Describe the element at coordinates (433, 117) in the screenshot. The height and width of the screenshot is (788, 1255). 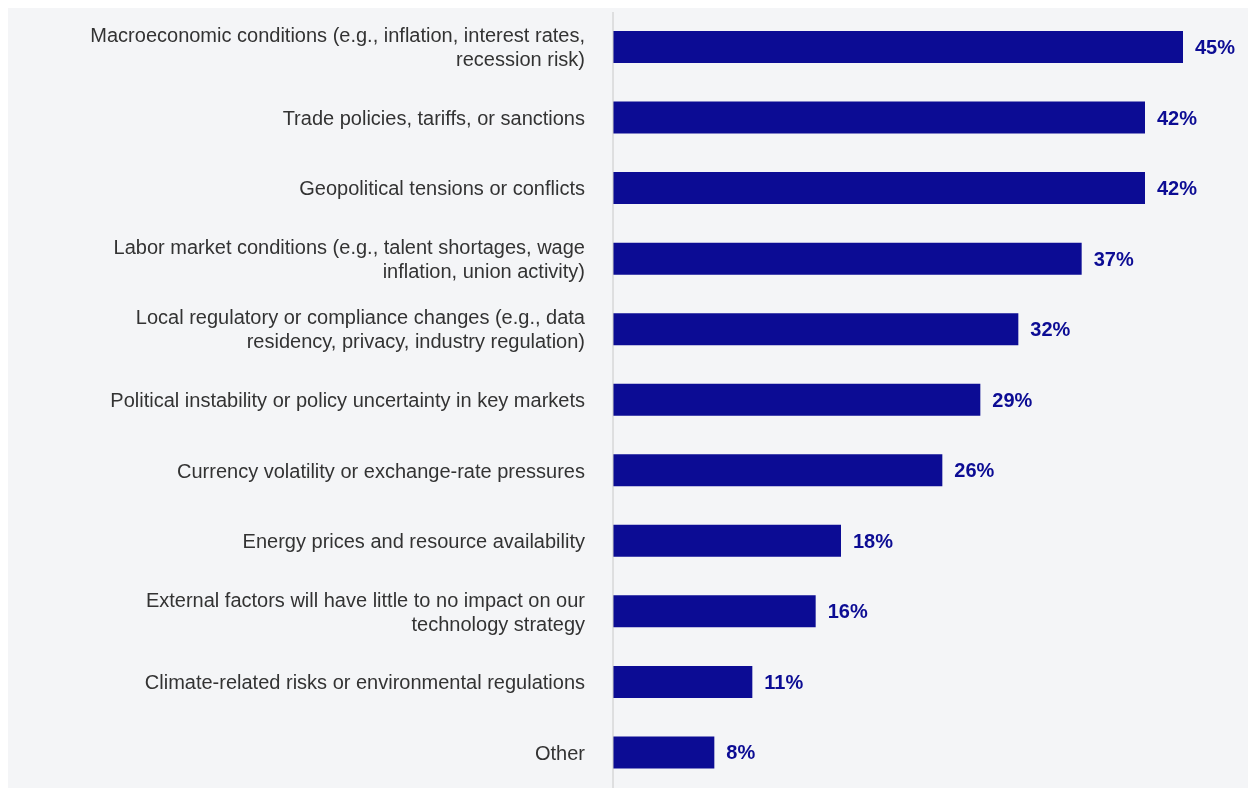
I see `y-tick-label: Trade policies, tariffs, or sanctions` at that location.